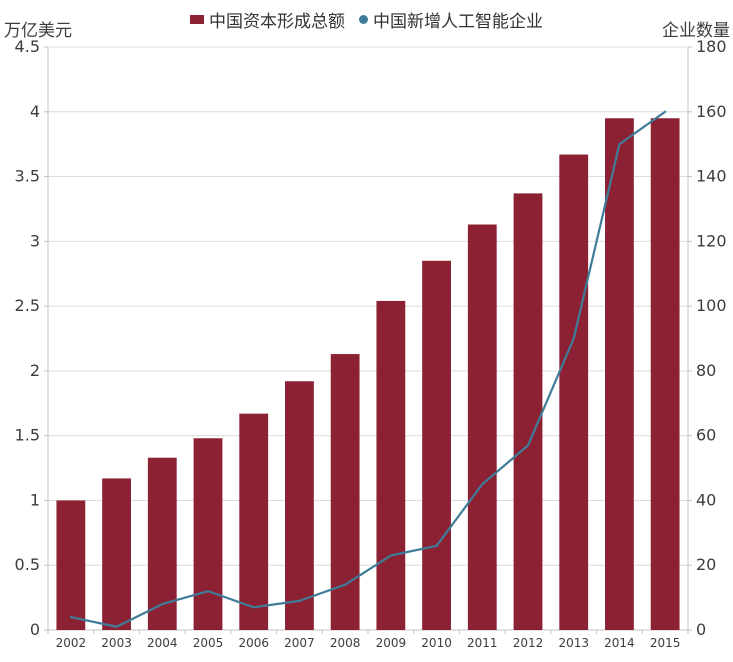  I want to click on x-axis-label: 2003, so click(116, 643).